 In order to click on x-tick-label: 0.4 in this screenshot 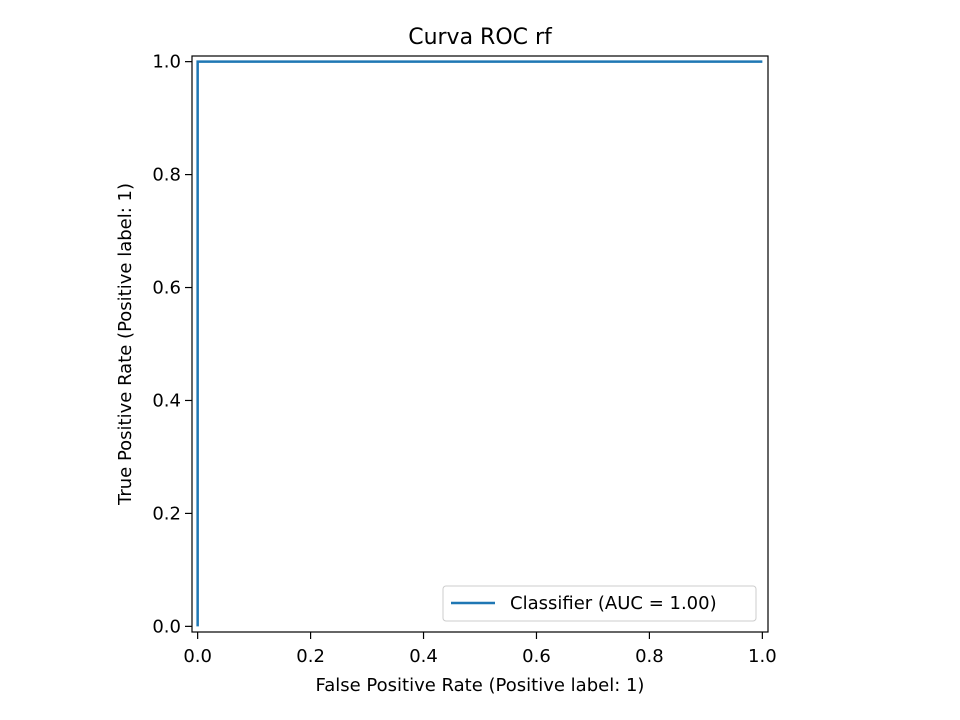, I will do `click(423, 656)`.